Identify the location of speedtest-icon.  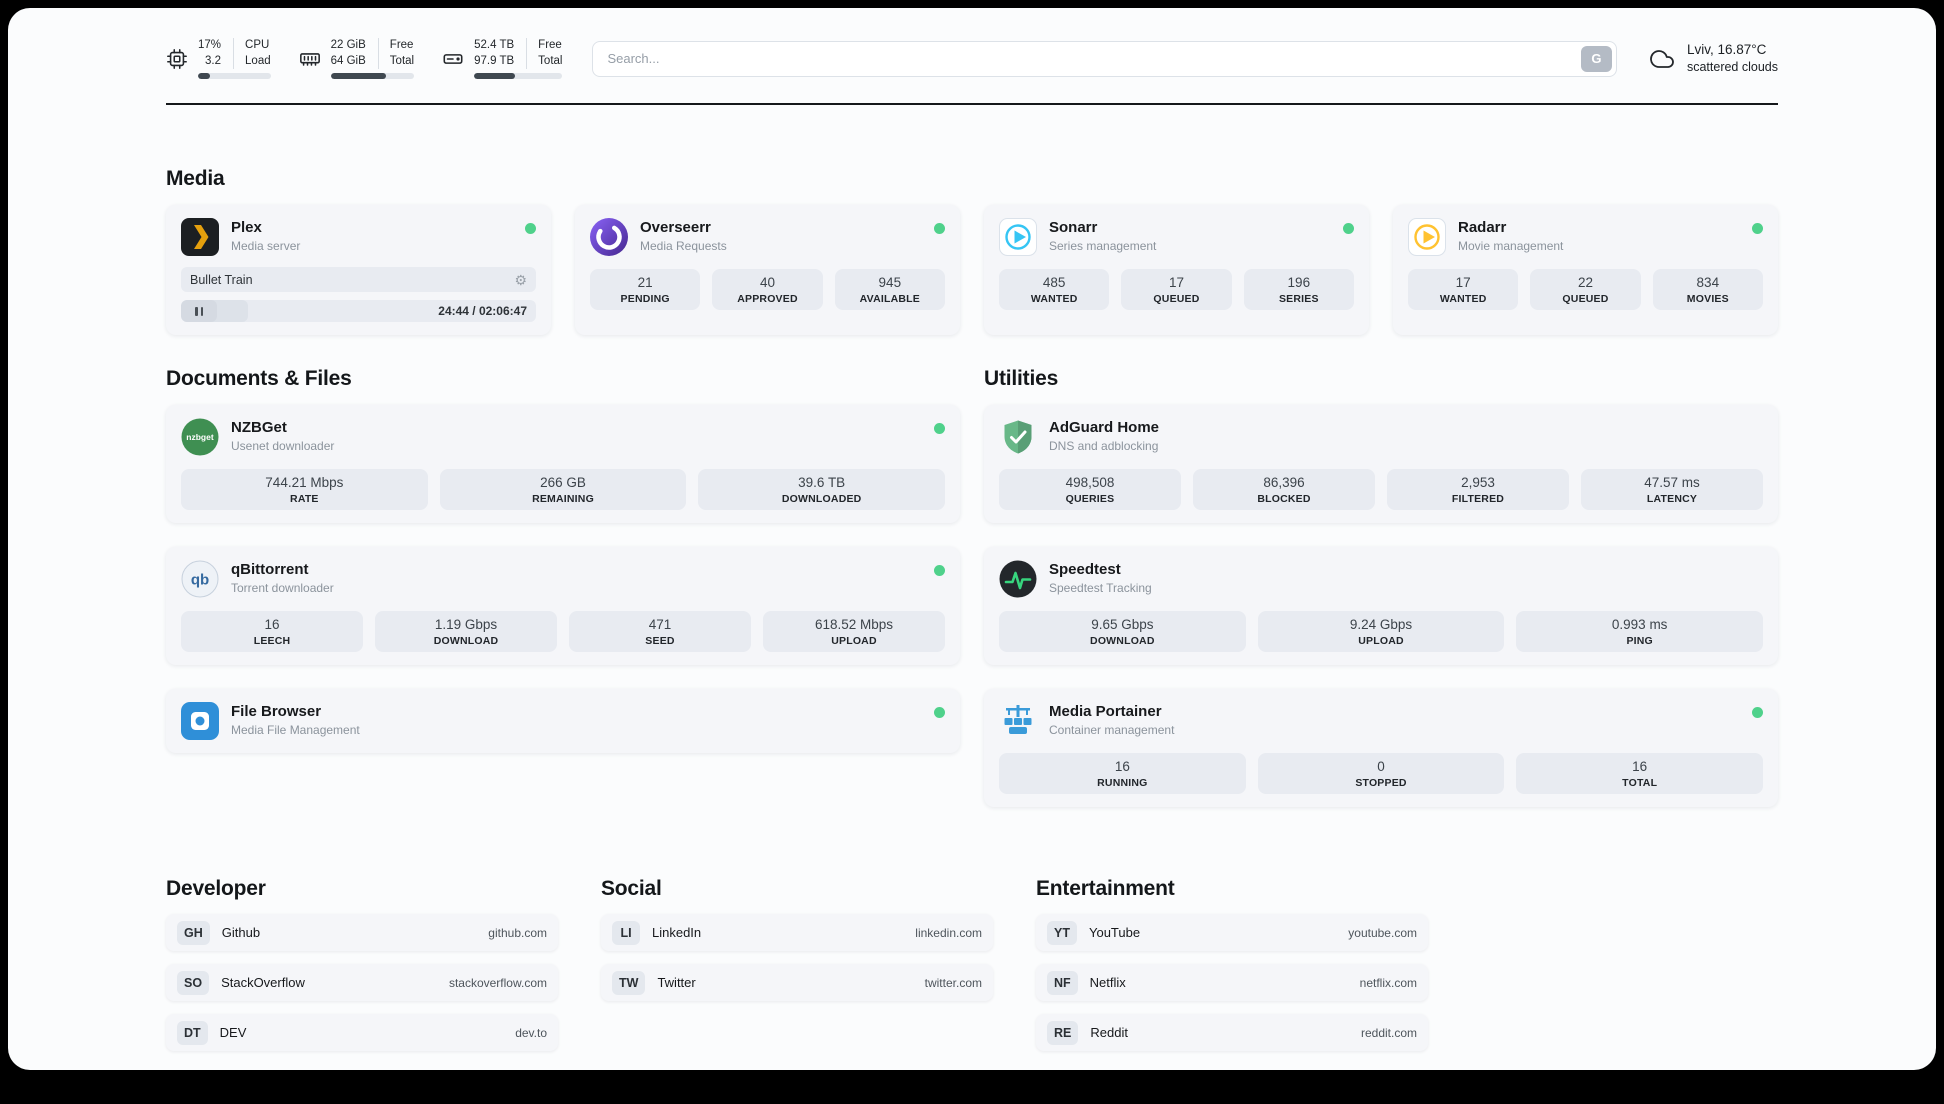
(1018, 579).